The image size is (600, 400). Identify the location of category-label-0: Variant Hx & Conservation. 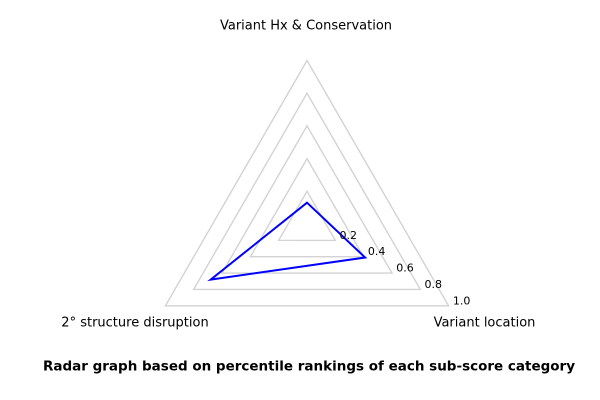
(306, 26).